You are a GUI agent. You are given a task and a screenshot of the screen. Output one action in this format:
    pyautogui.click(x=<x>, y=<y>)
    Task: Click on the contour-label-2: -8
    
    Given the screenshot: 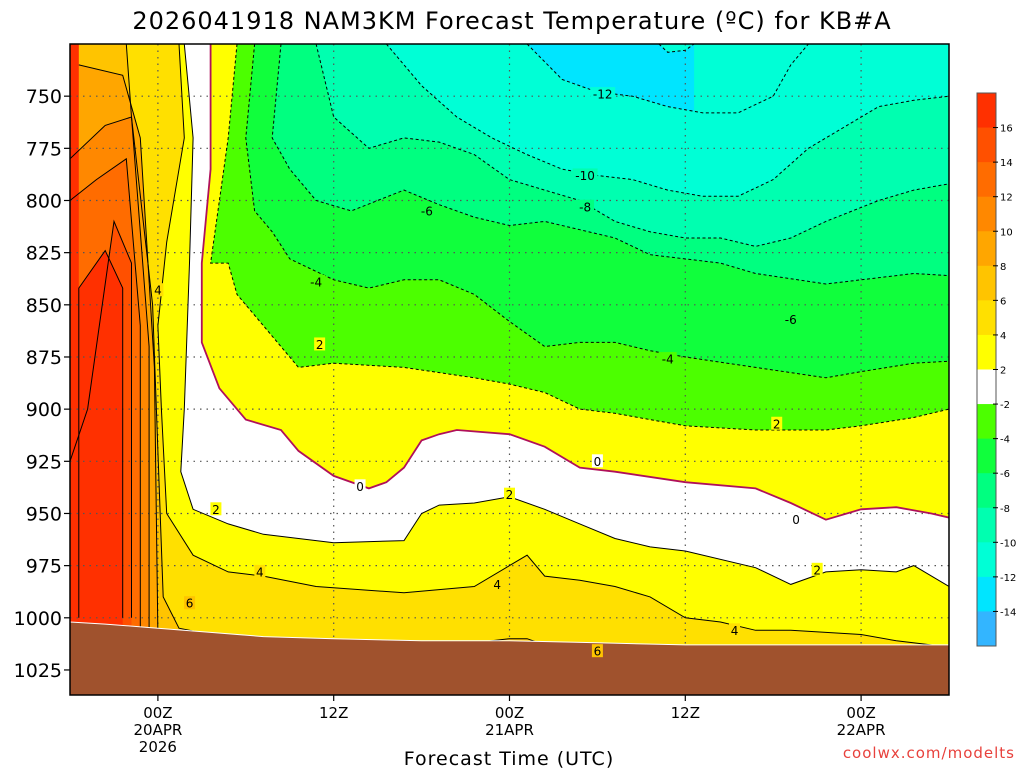 What is the action you would take?
    pyautogui.click(x=585, y=207)
    